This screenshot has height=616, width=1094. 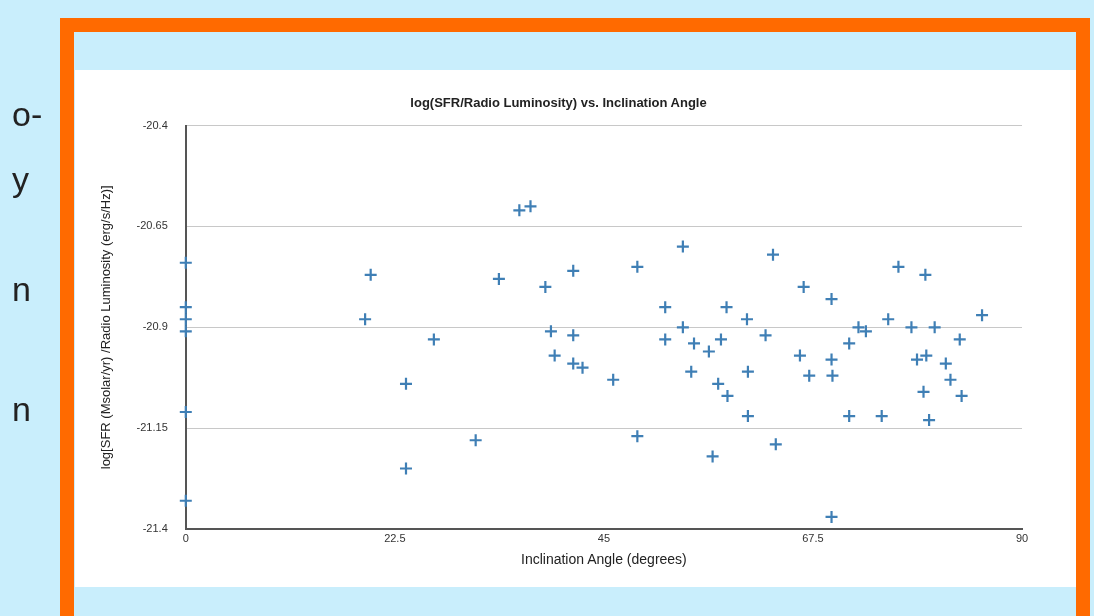 I want to click on y-tick-label: -20.4, so click(x=155, y=124).